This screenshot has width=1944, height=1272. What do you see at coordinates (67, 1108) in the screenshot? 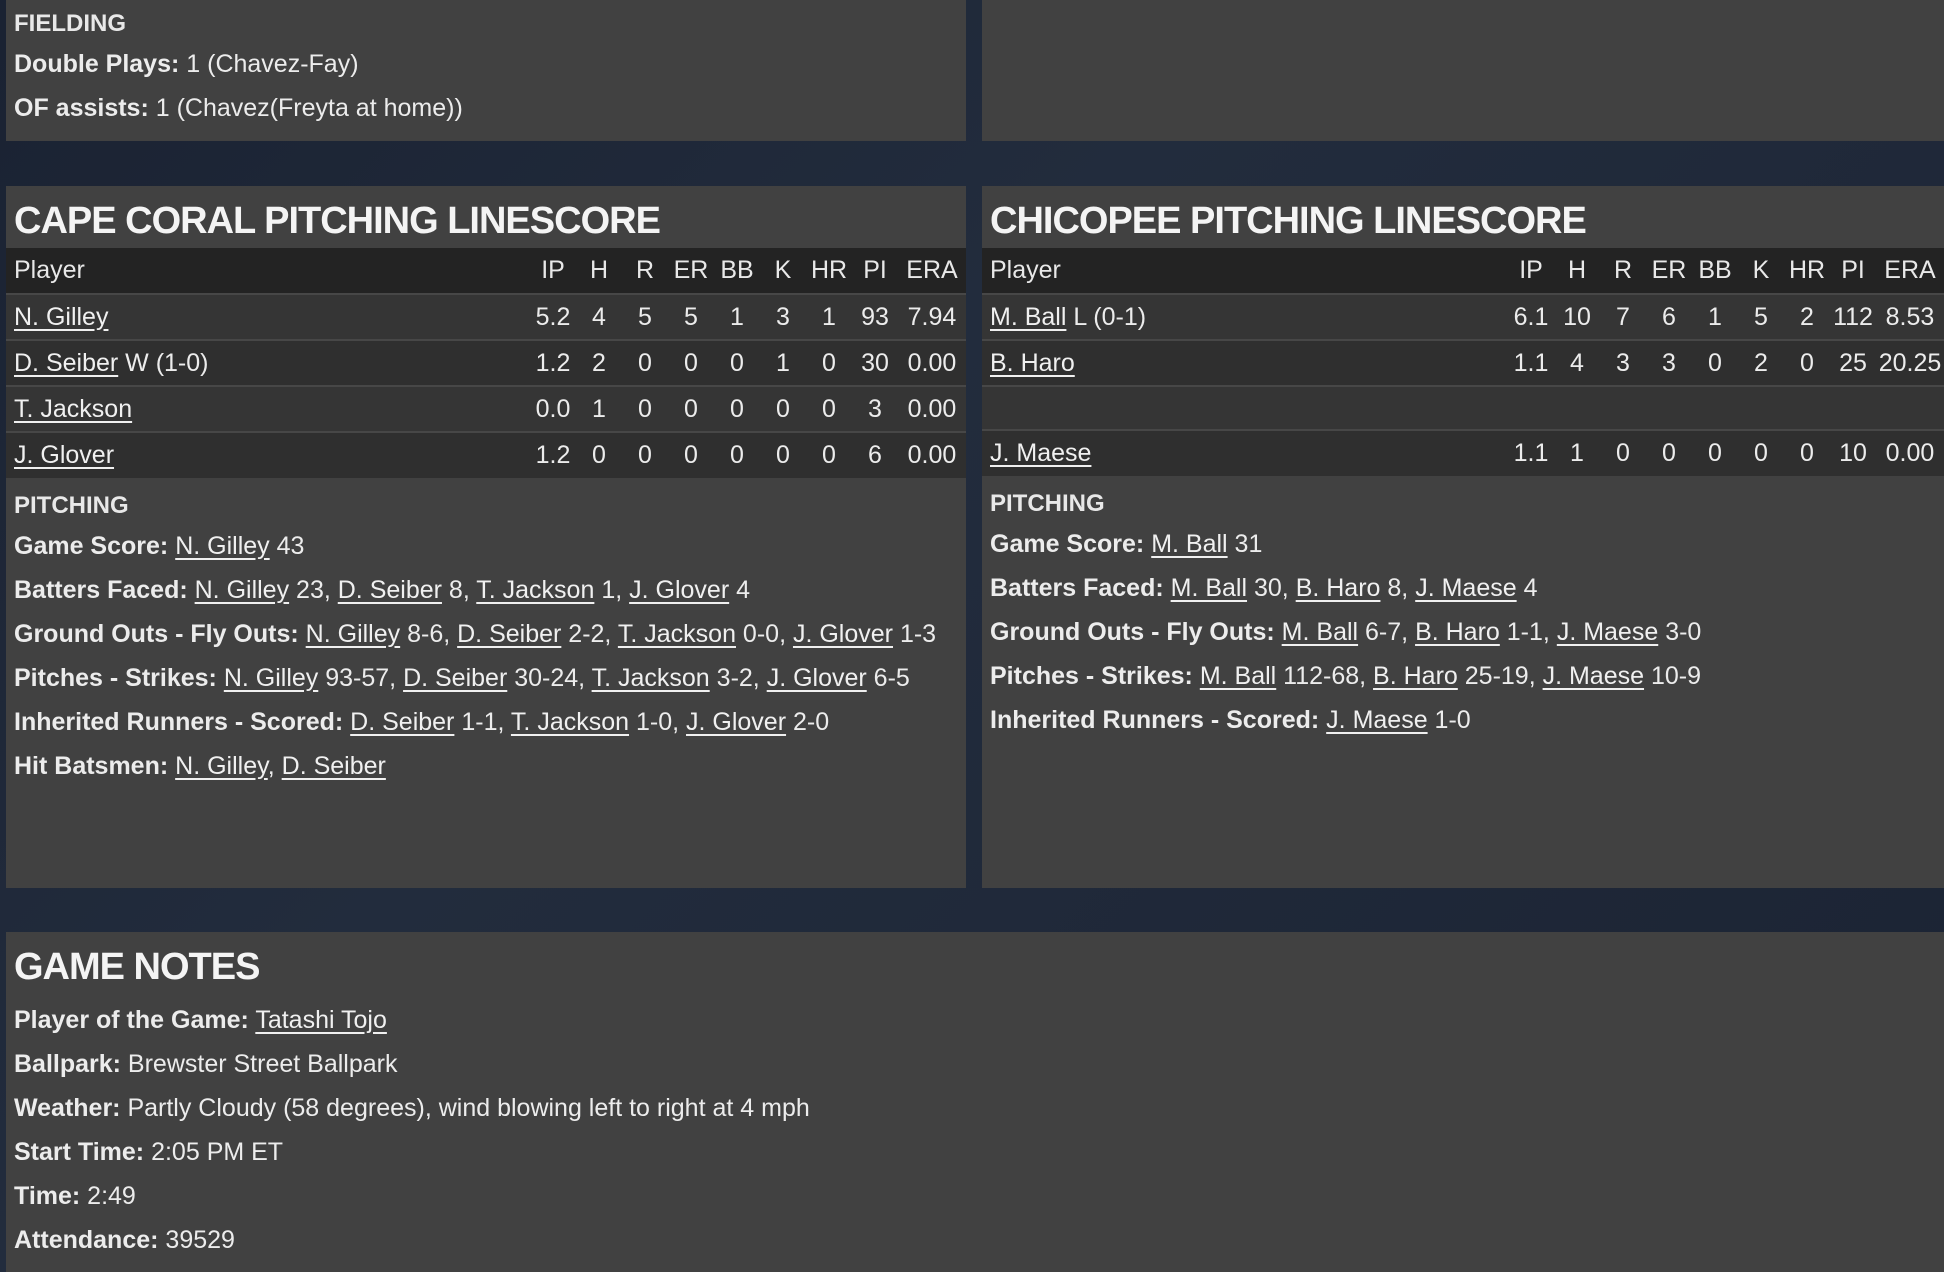
I see `stat-label: Weather:` at bounding box center [67, 1108].